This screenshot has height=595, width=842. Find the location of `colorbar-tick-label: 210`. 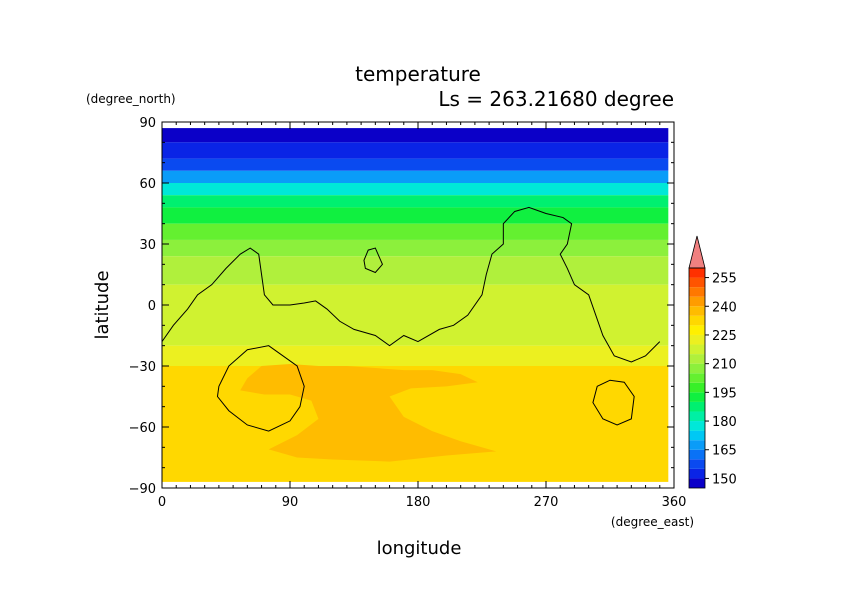

colorbar-tick-label: 210 is located at coordinates (724, 365).